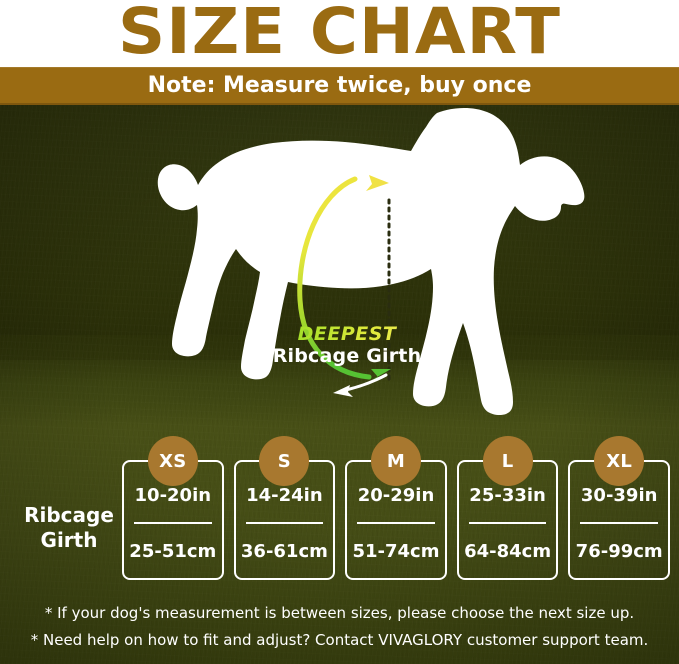 The height and width of the screenshot is (664, 679). Describe the element at coordinates (396, 551) in the screenshot. I see `size-value-cm: 51-74cm` at that location.